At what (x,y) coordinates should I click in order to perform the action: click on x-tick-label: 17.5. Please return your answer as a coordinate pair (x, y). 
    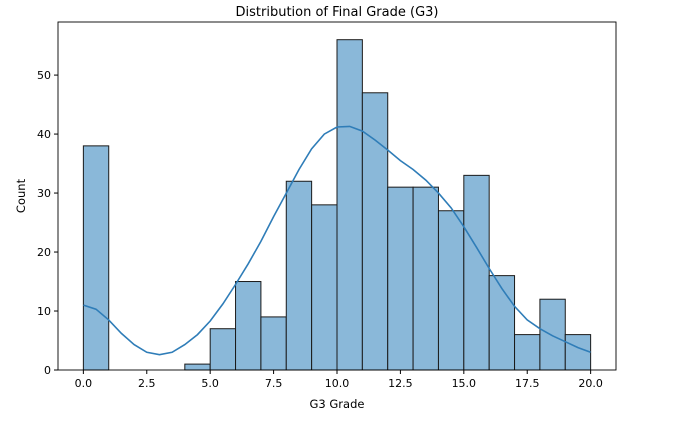
    Looking at the image, I should click on (527, 383).